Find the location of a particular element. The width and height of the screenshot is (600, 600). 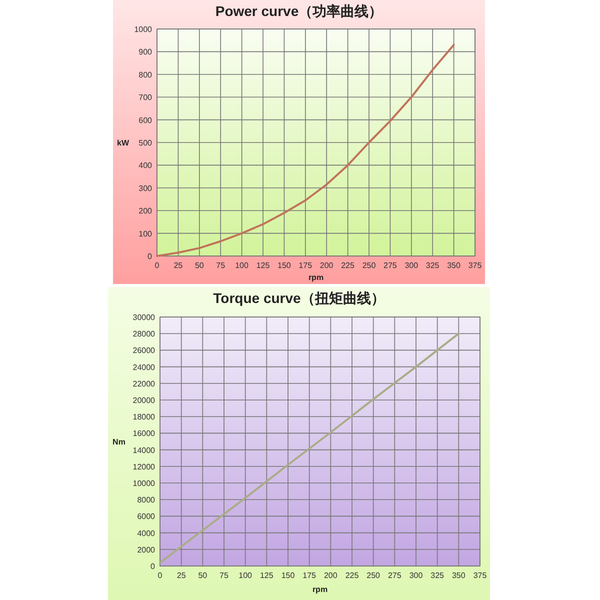

chart-title: Power curve（功率曲线） is located at coordinates (299, 11).